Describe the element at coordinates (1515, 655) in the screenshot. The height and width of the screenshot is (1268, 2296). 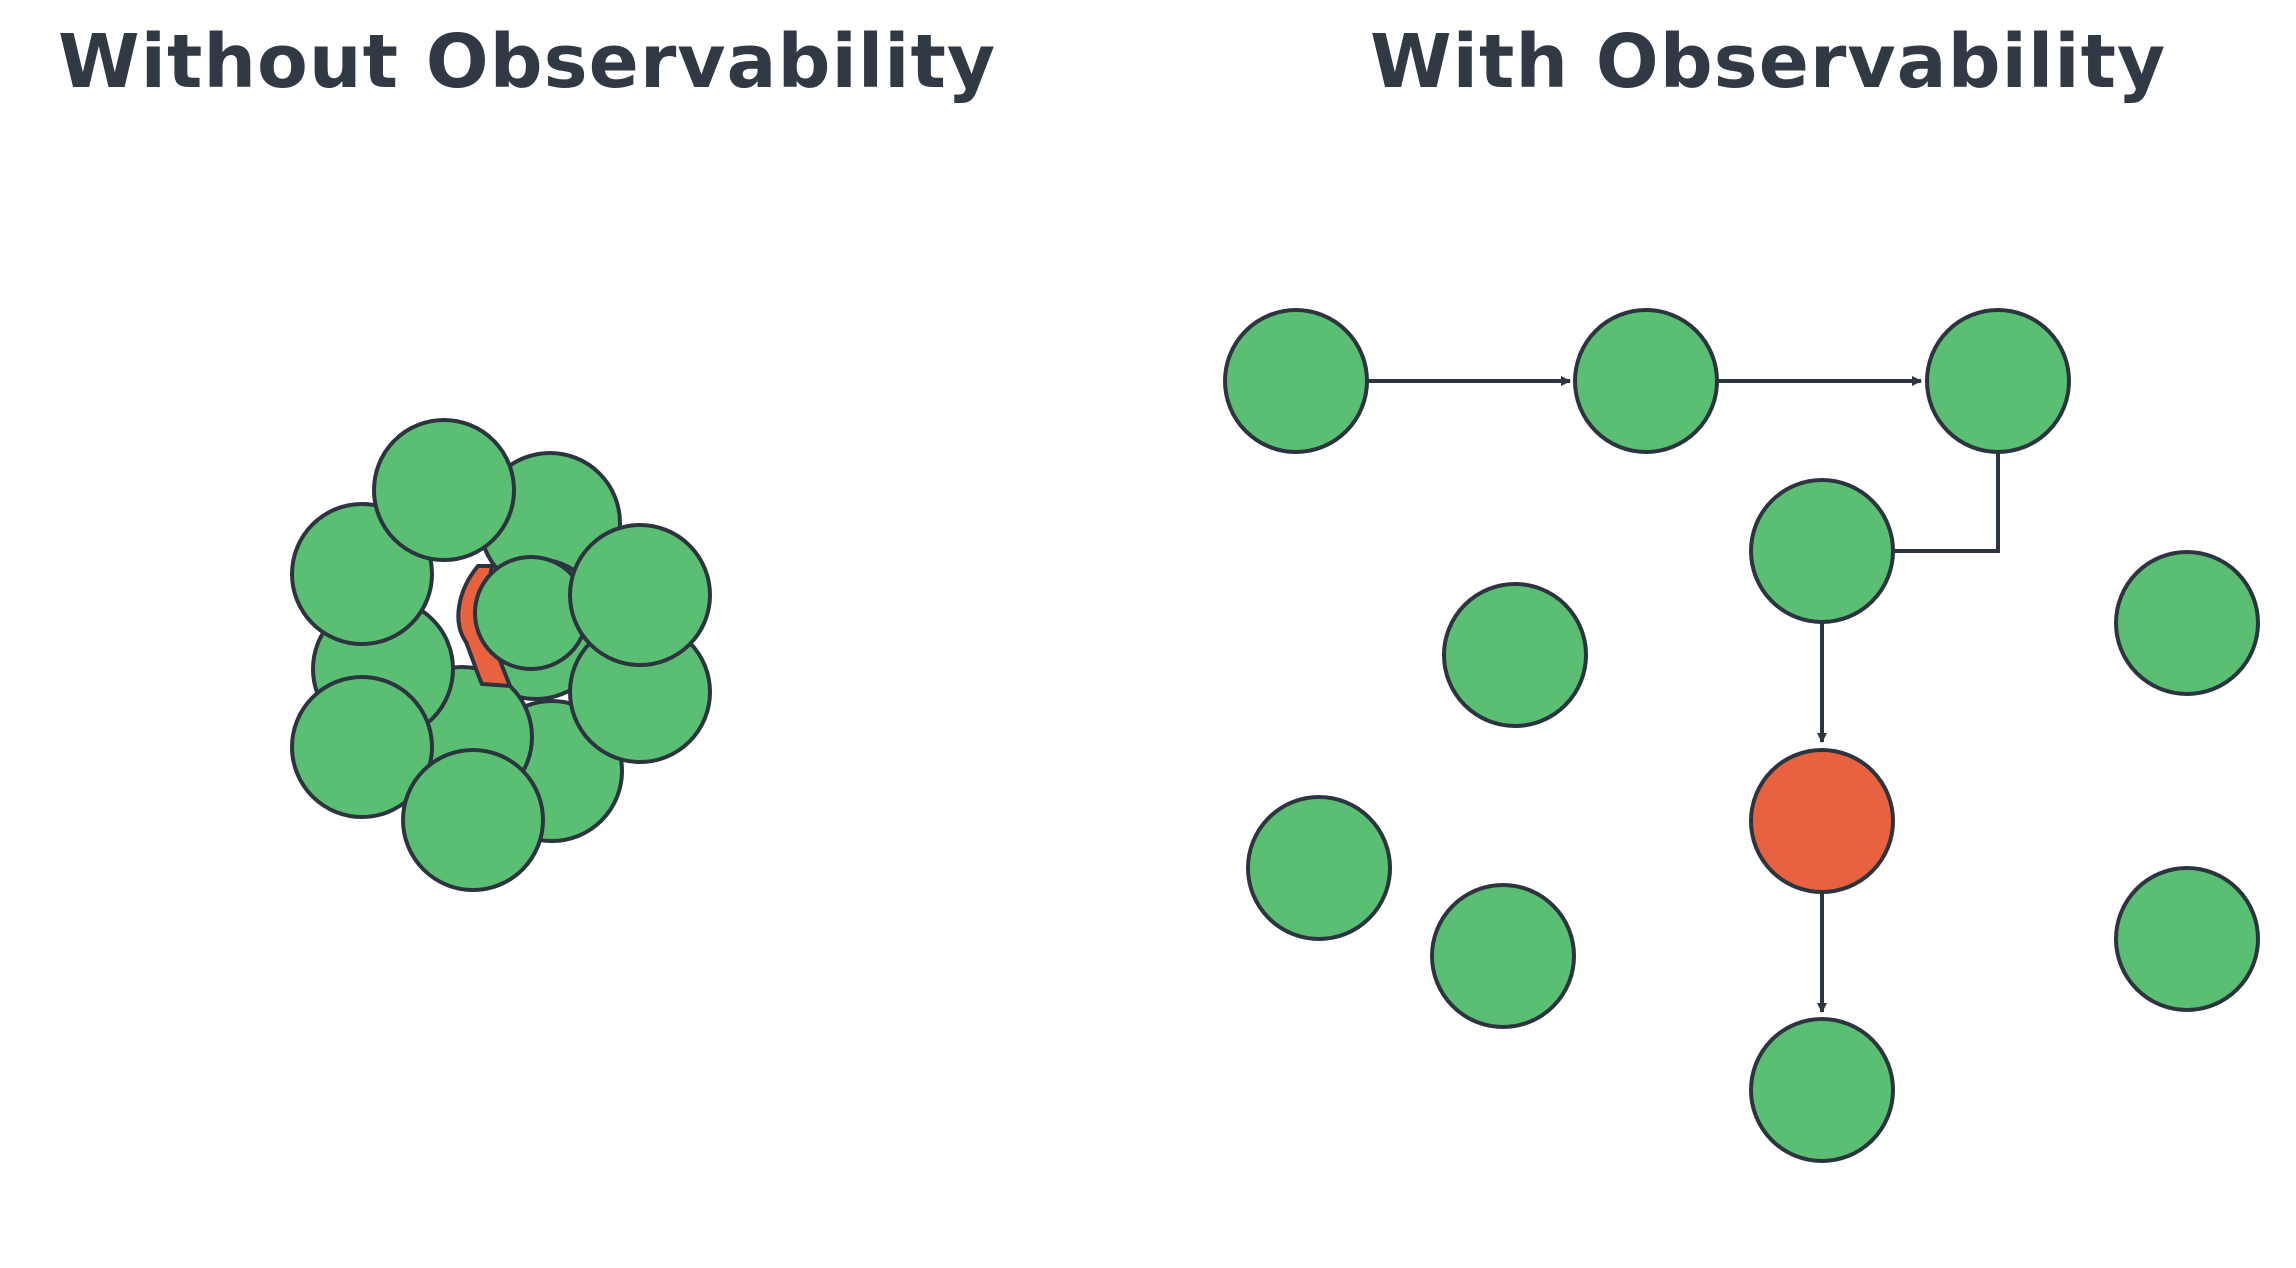
I see `graph-node-n7` at that location.